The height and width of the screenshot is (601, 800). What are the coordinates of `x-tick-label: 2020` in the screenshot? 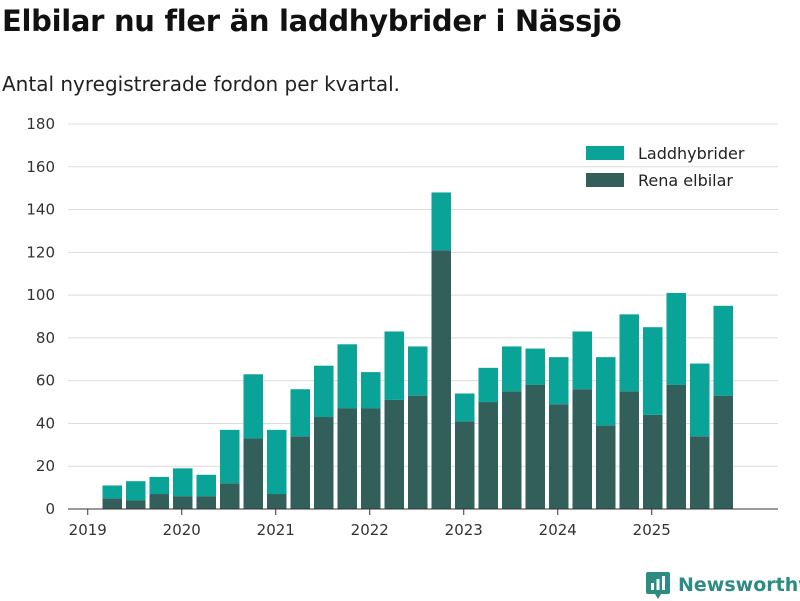 It's located at (182, 530).